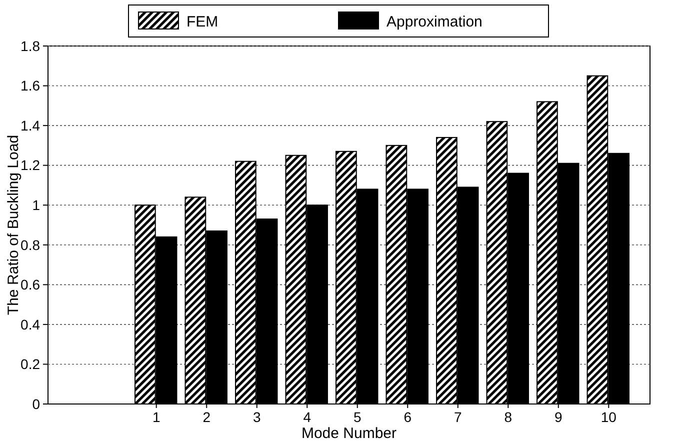 The height and width of the screenshot is (446, 677). What do you see at coordinates (458, 417) in the screenshot?
I see `x-tick-label: 7` at bounding box center [458, 417].